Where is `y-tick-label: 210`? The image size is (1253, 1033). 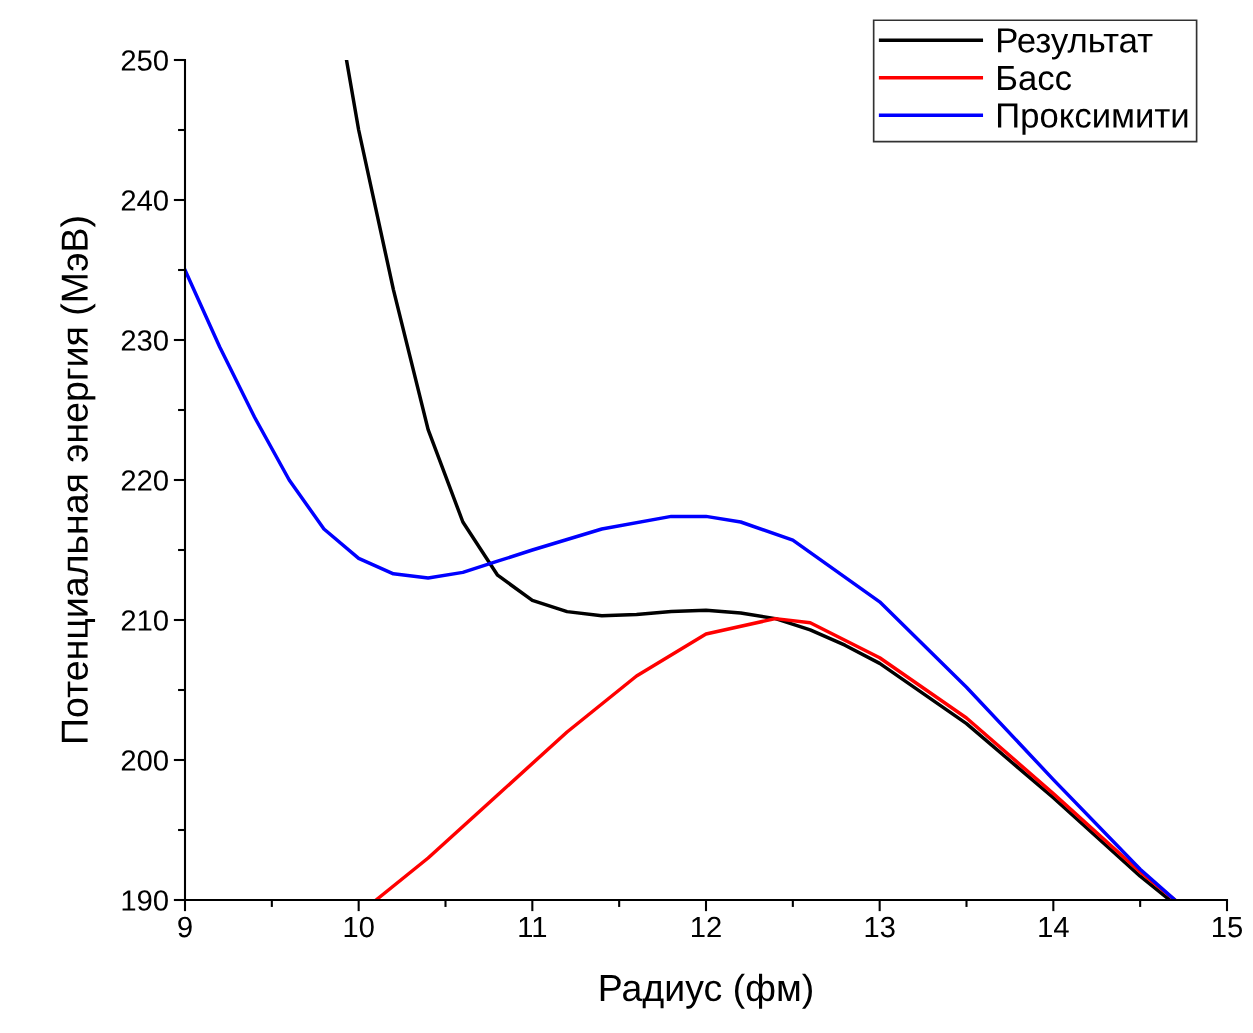
y-tick-label: 210 is located at coordinates (144, 620).